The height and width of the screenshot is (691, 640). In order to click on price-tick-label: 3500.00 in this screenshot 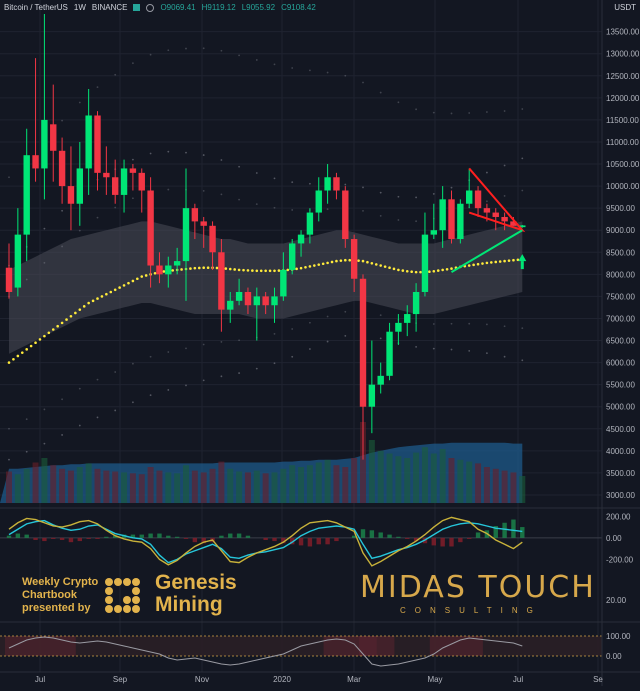, I will do `click(620, 473)`.